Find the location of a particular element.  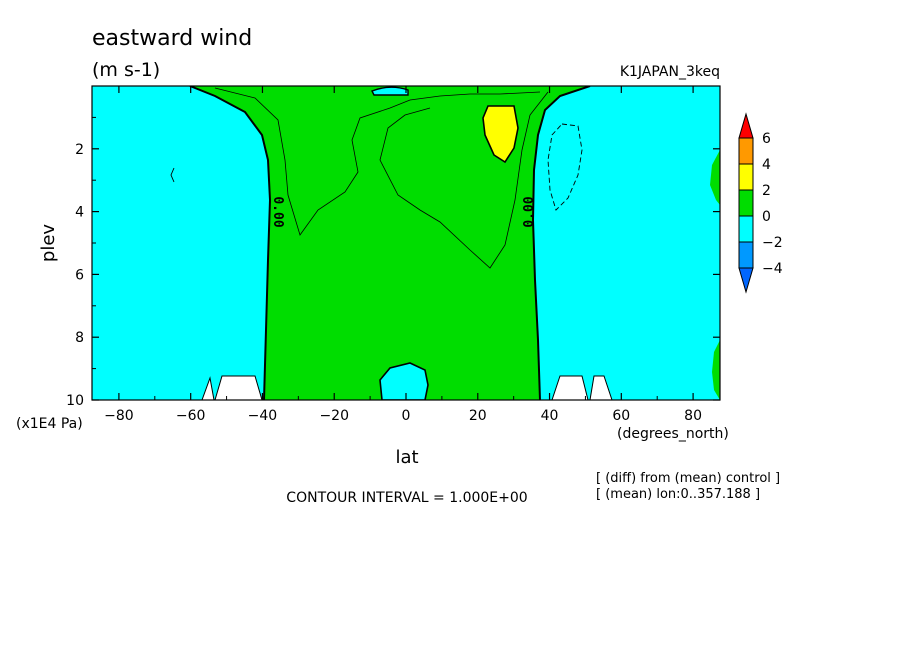

y-tick-label: 6 is located at coordinates (79, 275).